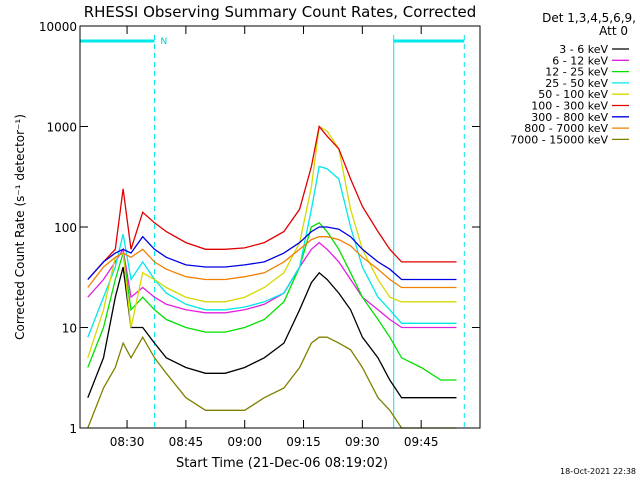 This screenshot has height=480, width=640. Describe the element at coordinates (566, 128) in the screenshot. I see `legend-label: 800 - 7000 keV` at that location.